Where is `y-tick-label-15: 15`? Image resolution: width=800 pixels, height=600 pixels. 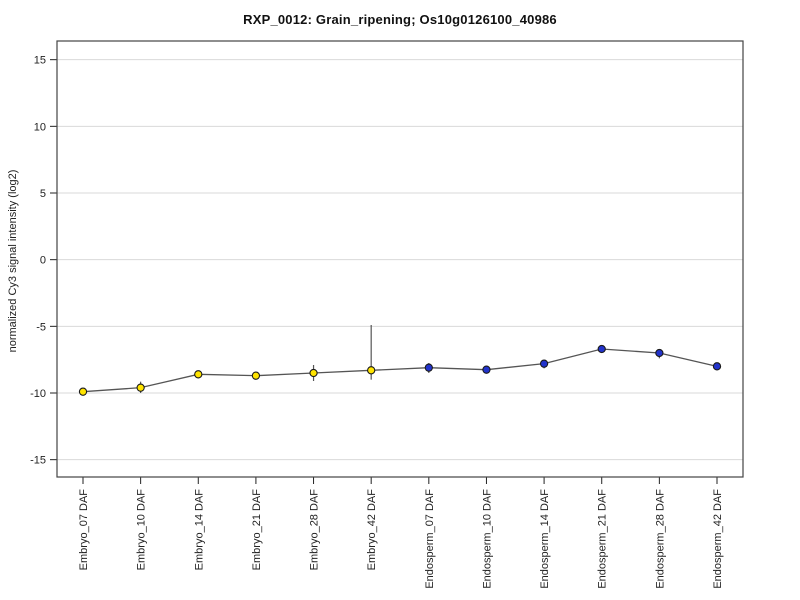 y-tick-label-15: 15 is located at coordinates (40, 61).